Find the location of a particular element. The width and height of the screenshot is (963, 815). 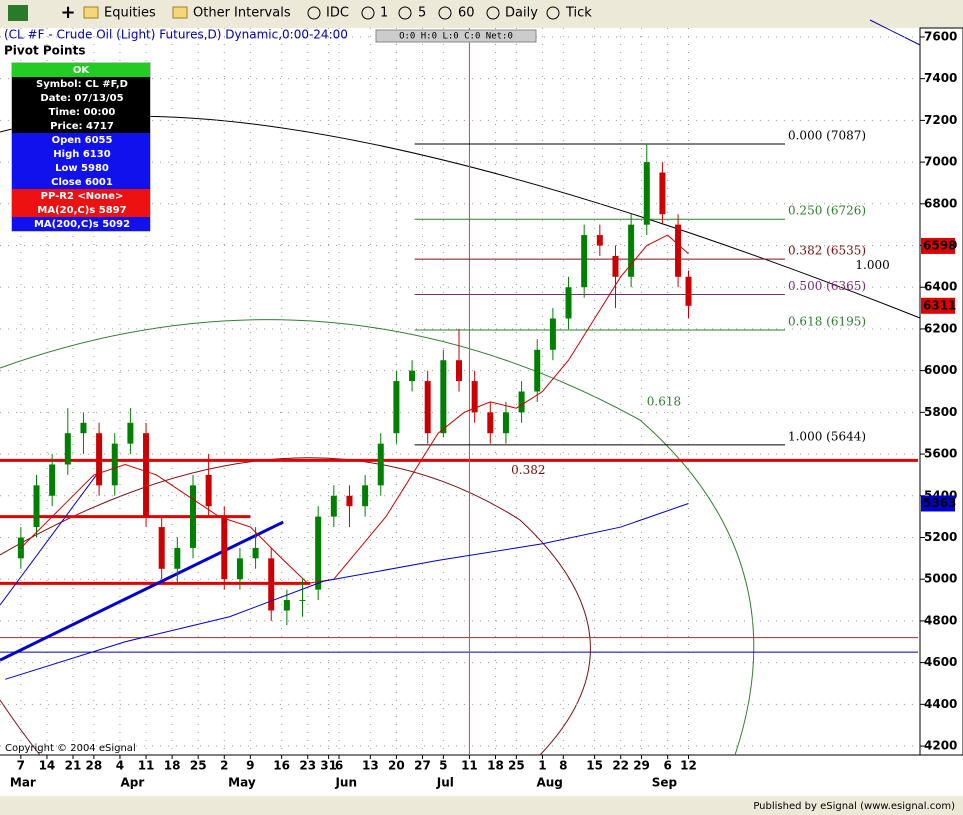

toolbar-button: 5 is located at coordinates (422, 13).